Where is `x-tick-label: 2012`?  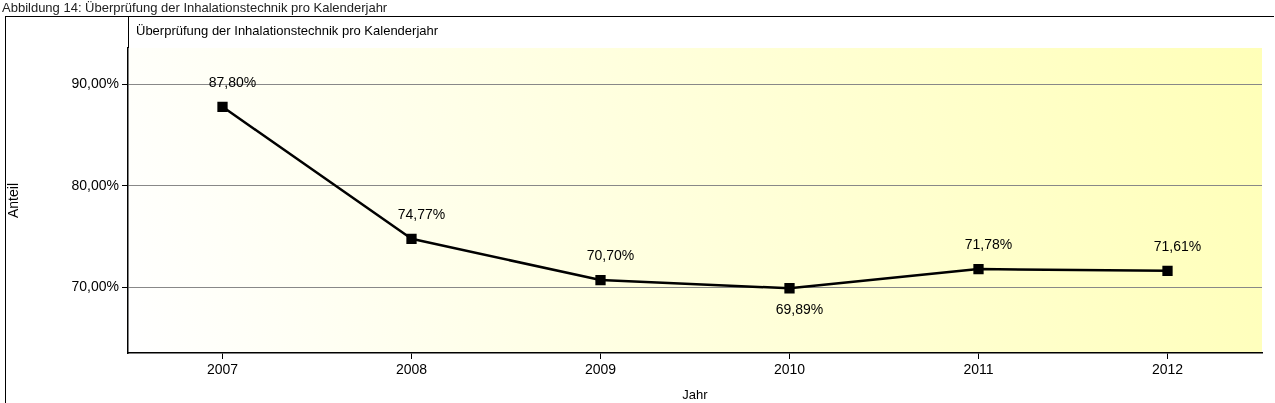
x-tick-label: 2012 is located at coordinates (1167, 369).